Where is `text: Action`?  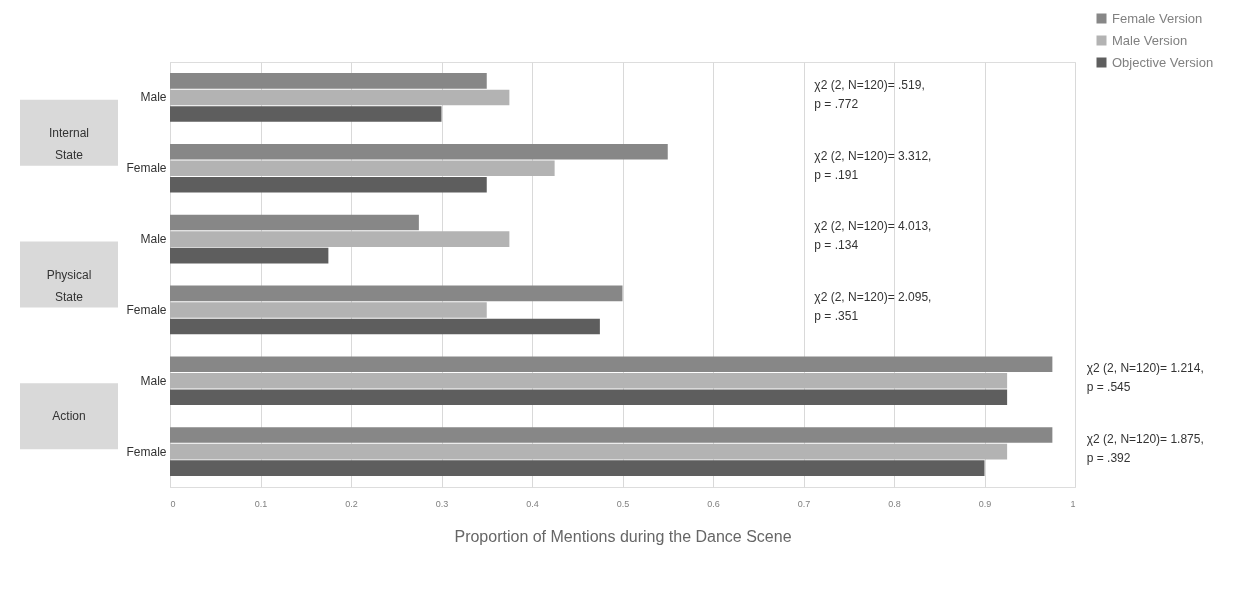 text: Action is located at coordinates (69, 416).